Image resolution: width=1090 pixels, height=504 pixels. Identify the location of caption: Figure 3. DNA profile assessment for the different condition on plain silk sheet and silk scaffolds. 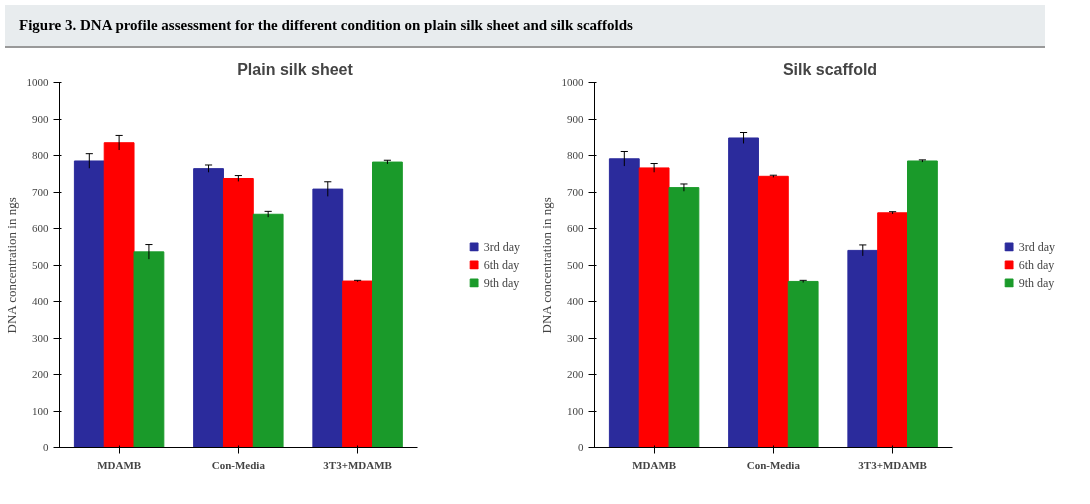
(326, 25).